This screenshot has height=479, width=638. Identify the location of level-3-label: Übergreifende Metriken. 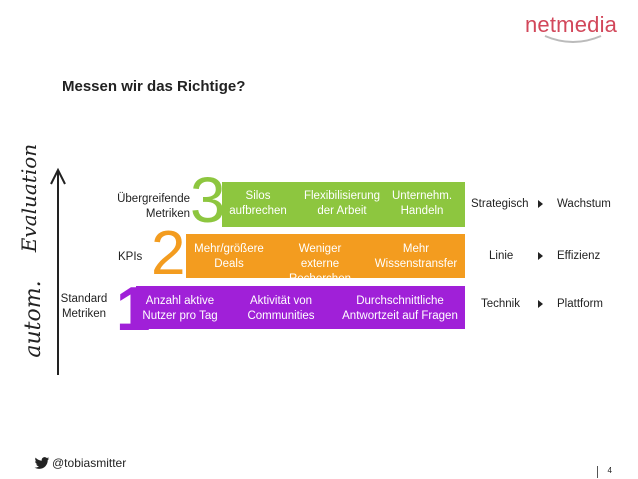
(153, 206).